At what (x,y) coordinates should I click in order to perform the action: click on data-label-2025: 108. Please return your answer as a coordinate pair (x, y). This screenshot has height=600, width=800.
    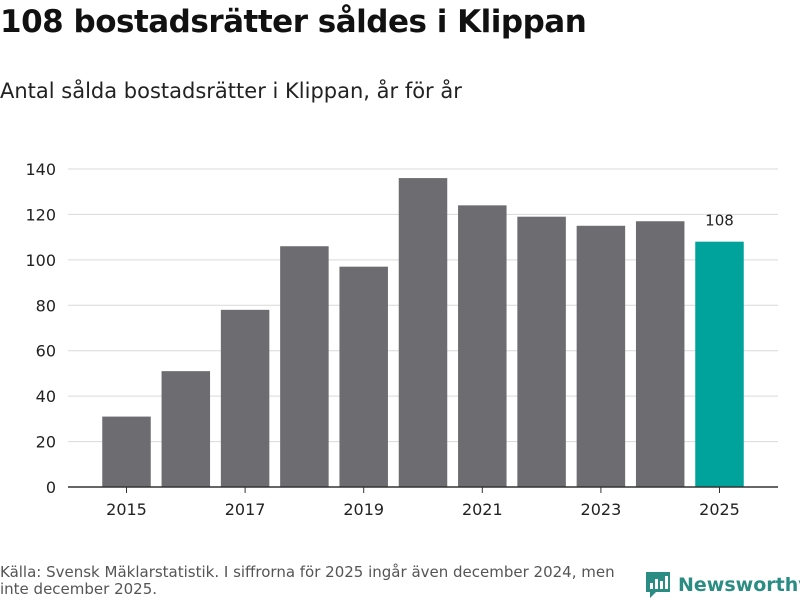
    Looking at the image, I should click on (719, 221).